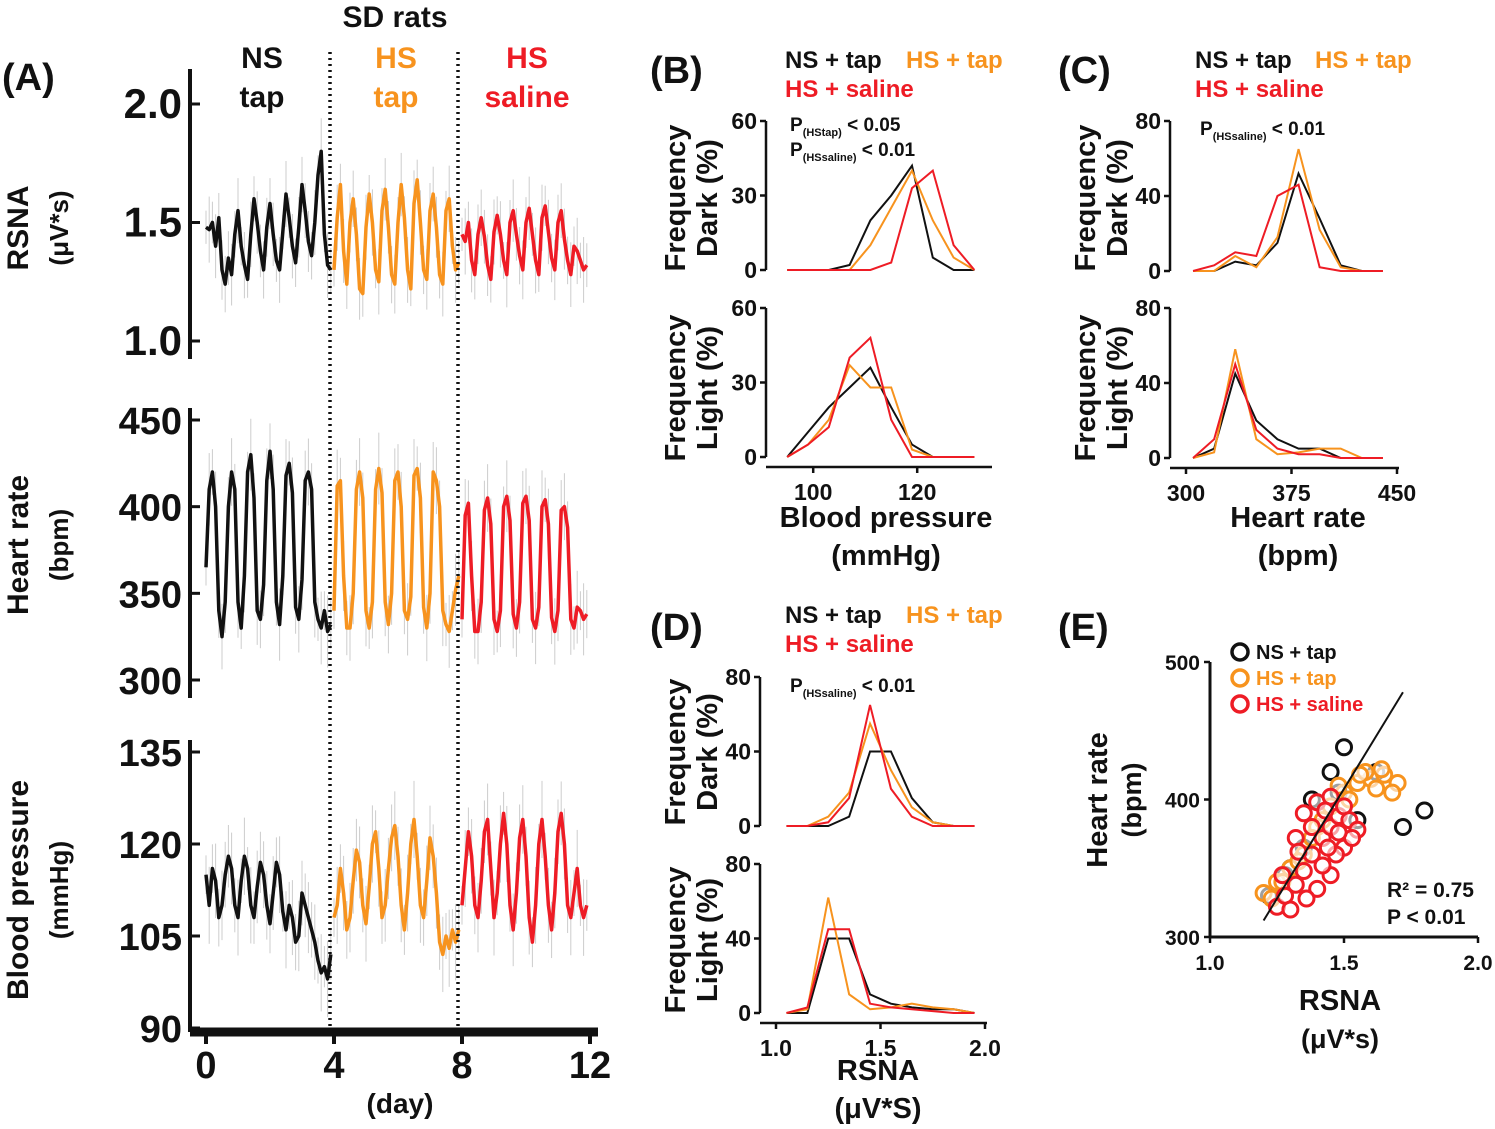 The height and width of the screenshot is (1129, 1495). What do you see at coordinates (1296, 653) in the screenshot?
I see `e-legend-ns-tap: NS + tap` at bounding box center [1296, 653].